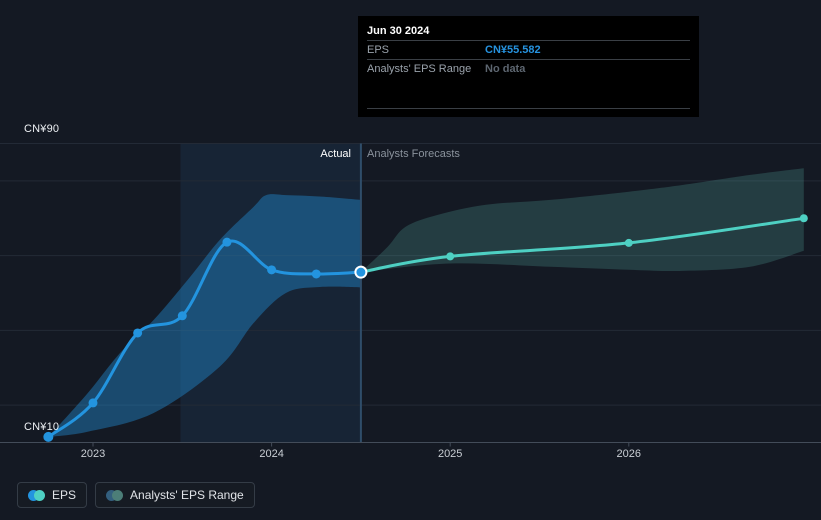 Image resolution: width=821 pixels, height=520 pixels. I want to click on x-axis-label-2024: 2024, so click(271, 454).